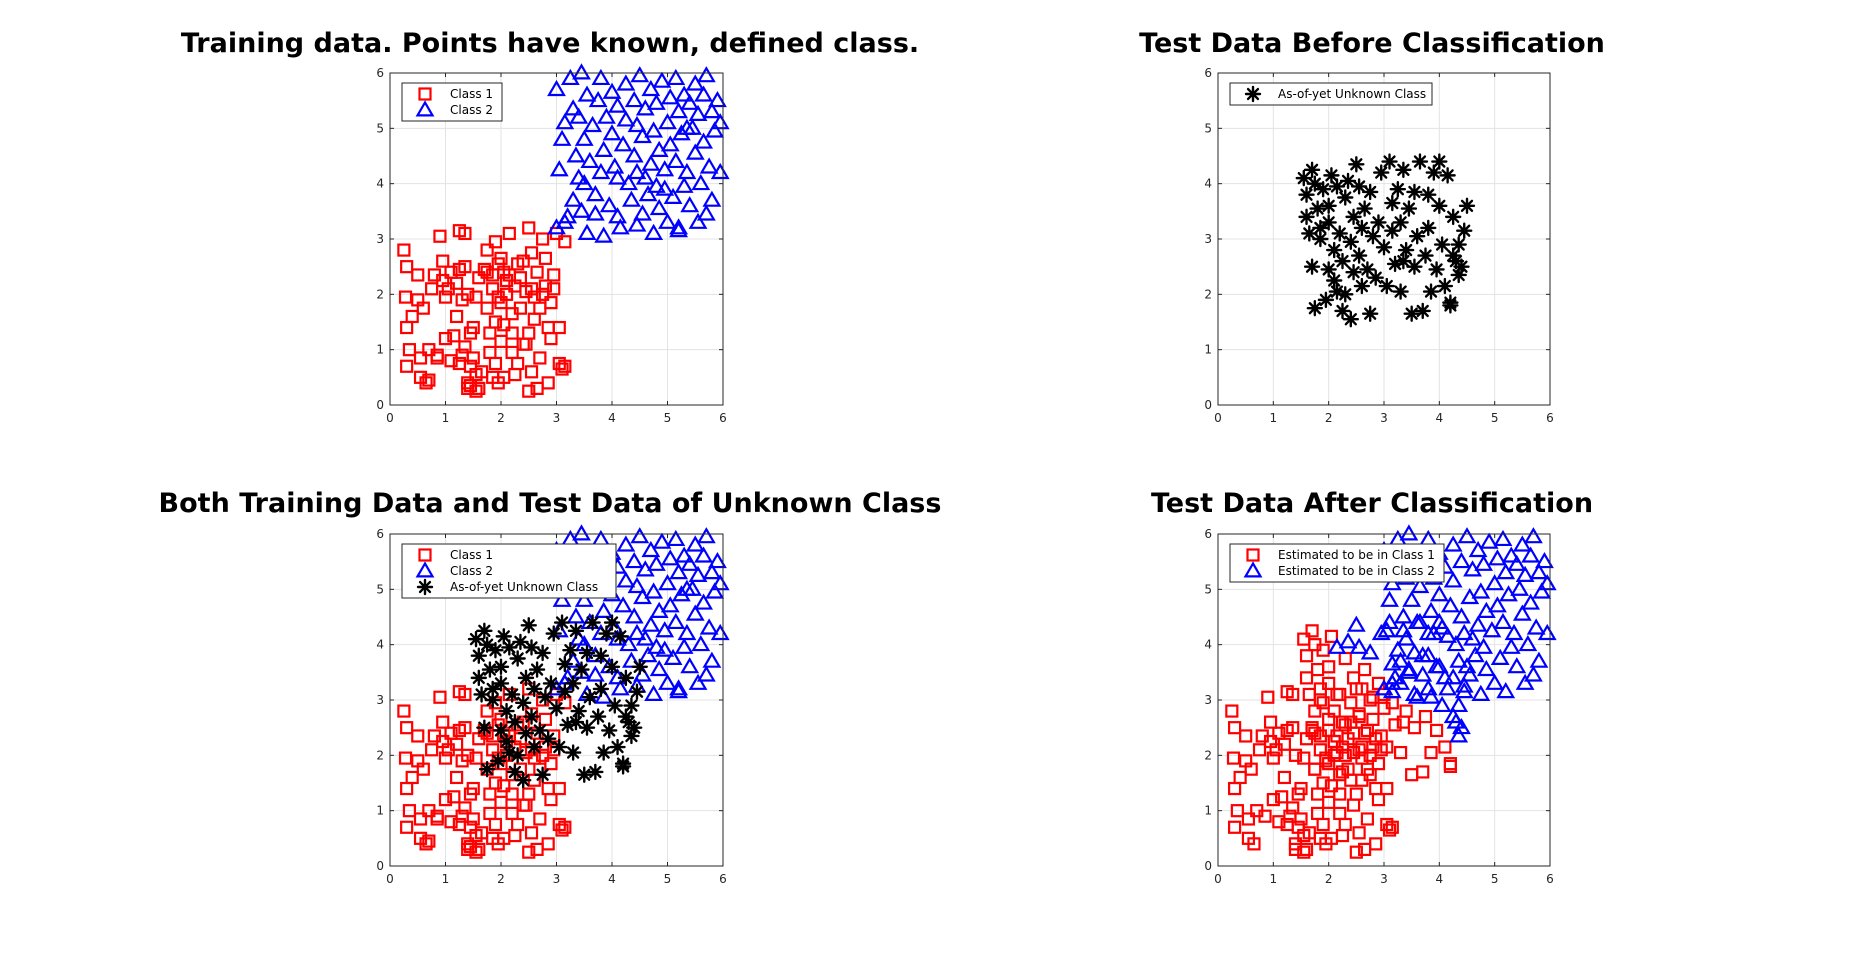 The height and width of the screenshot is (961, 1853). What do you see at coordinates (723, 879) in the screenshot?
I see `x-tick-label: 6` at bounding box center [723, 879].